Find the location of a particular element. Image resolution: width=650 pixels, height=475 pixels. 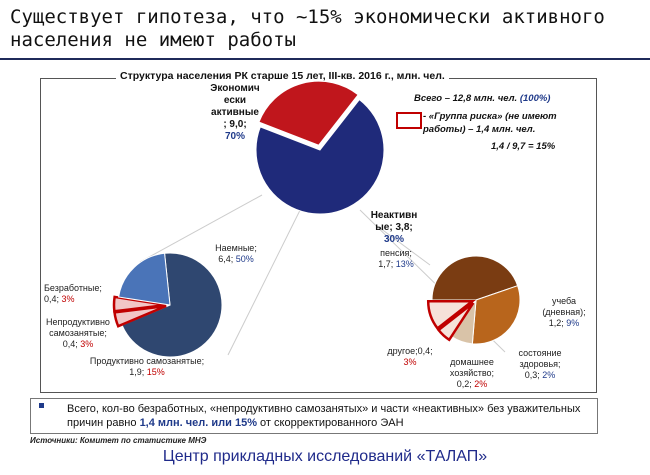

title-divider is located at coordinates (325, 59).